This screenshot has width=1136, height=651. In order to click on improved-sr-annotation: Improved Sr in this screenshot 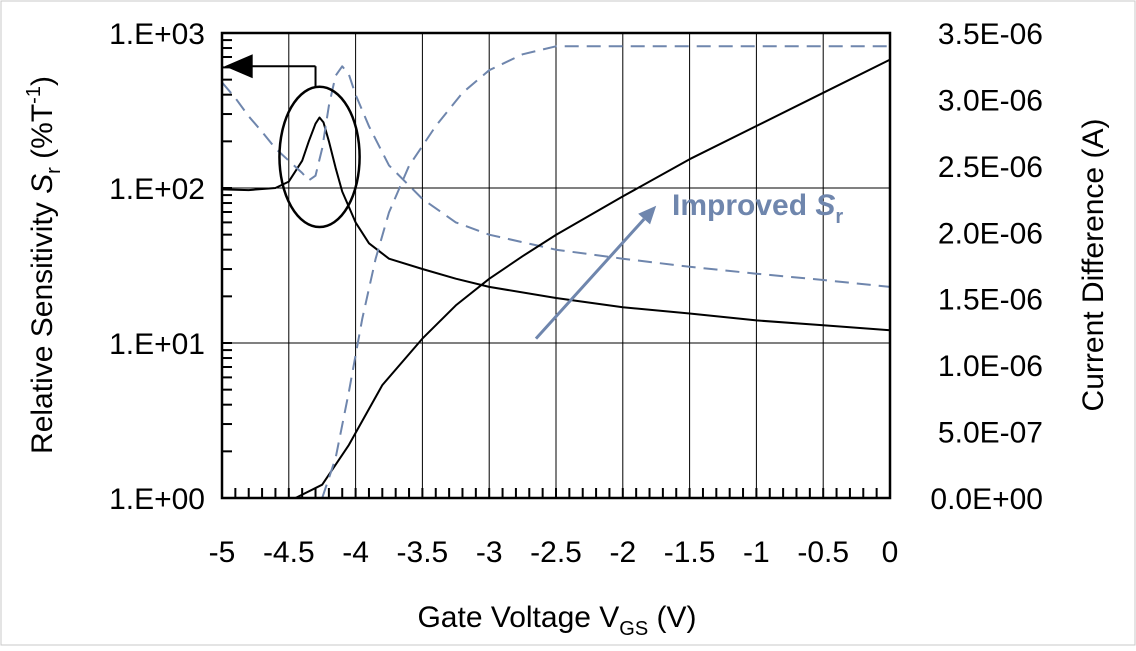, I will do `click(757, 208)`.